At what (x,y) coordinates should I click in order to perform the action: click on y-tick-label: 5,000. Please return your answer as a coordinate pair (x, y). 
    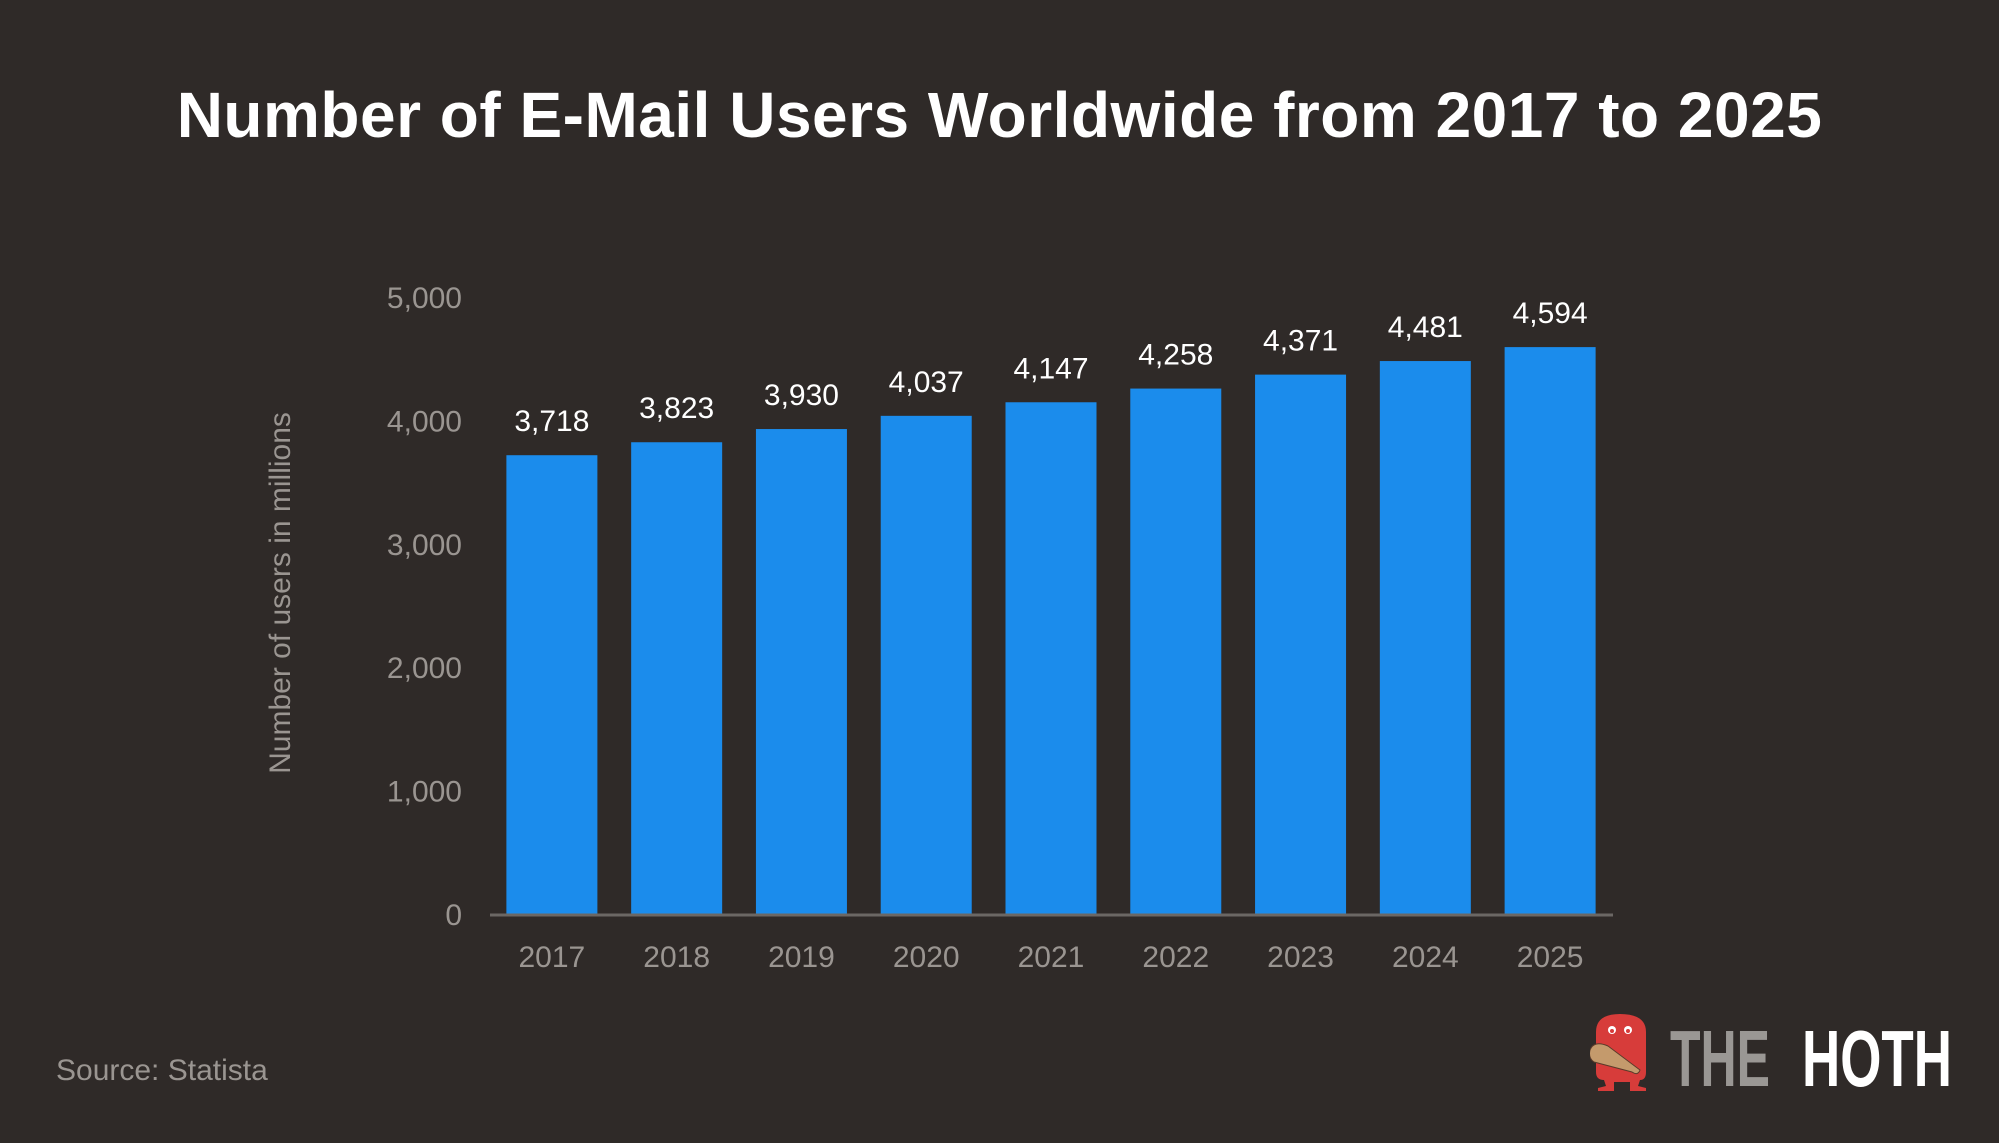
    Looking at the image, I should click on (424, 298).